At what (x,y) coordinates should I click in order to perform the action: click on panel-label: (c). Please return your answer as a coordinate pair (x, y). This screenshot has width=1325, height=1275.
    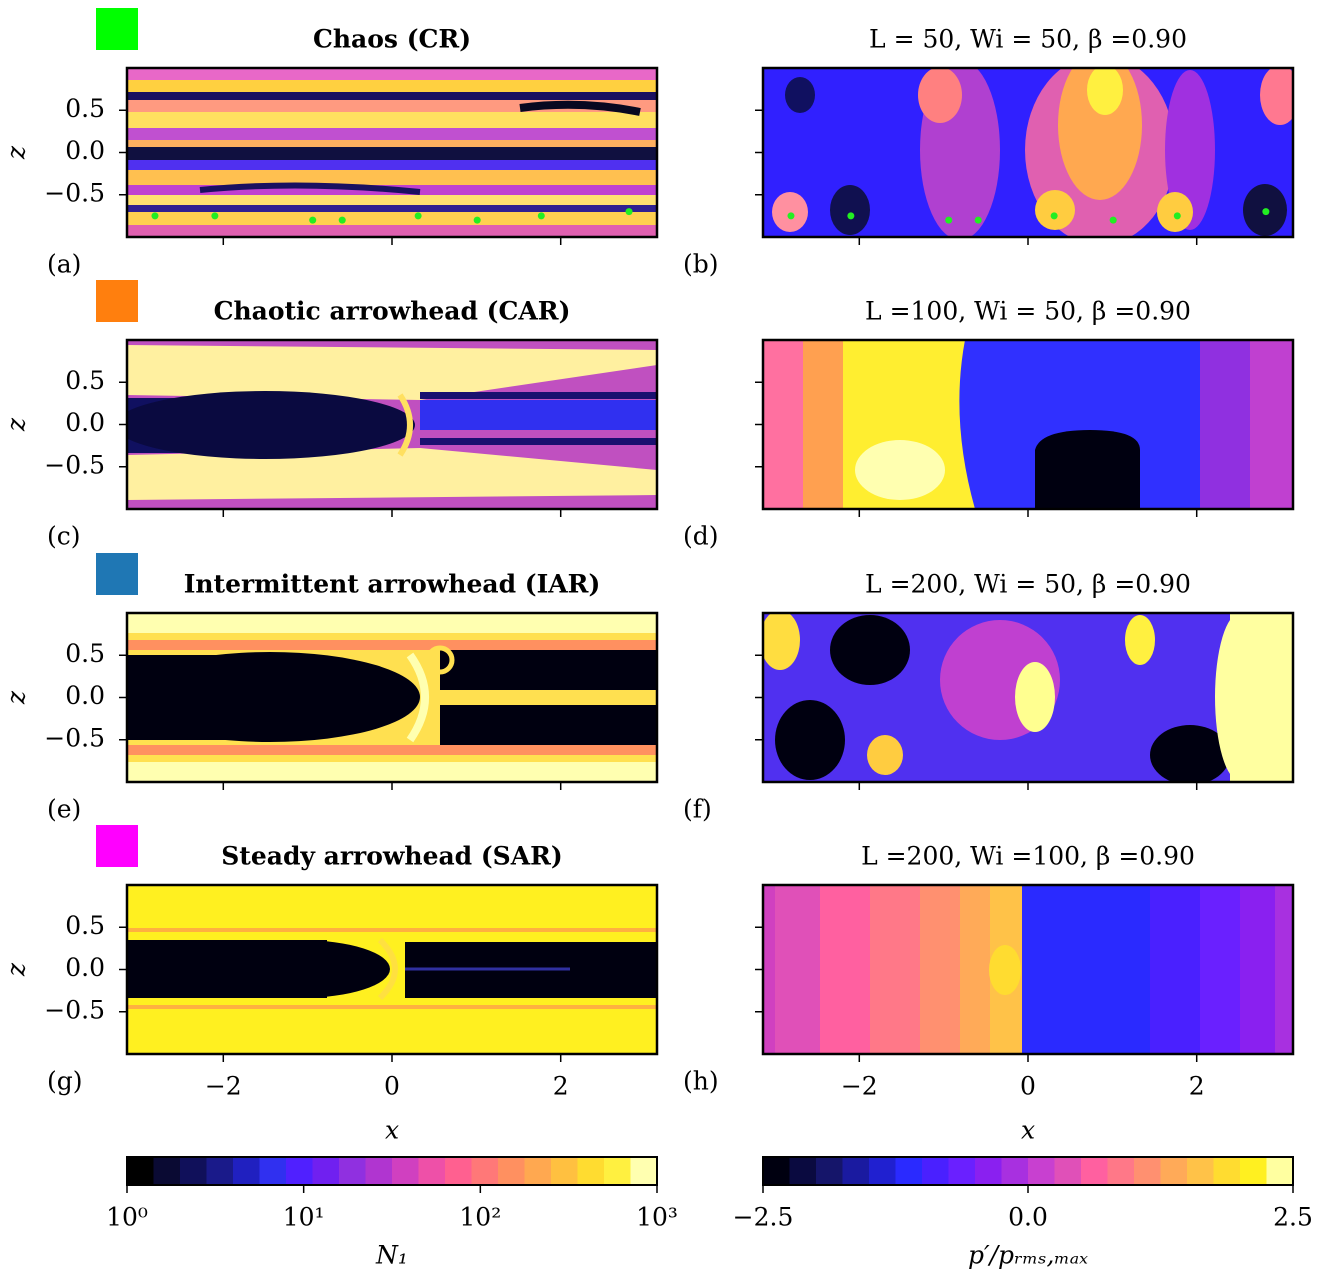
    Looking at the image, I should click on (64, 536).